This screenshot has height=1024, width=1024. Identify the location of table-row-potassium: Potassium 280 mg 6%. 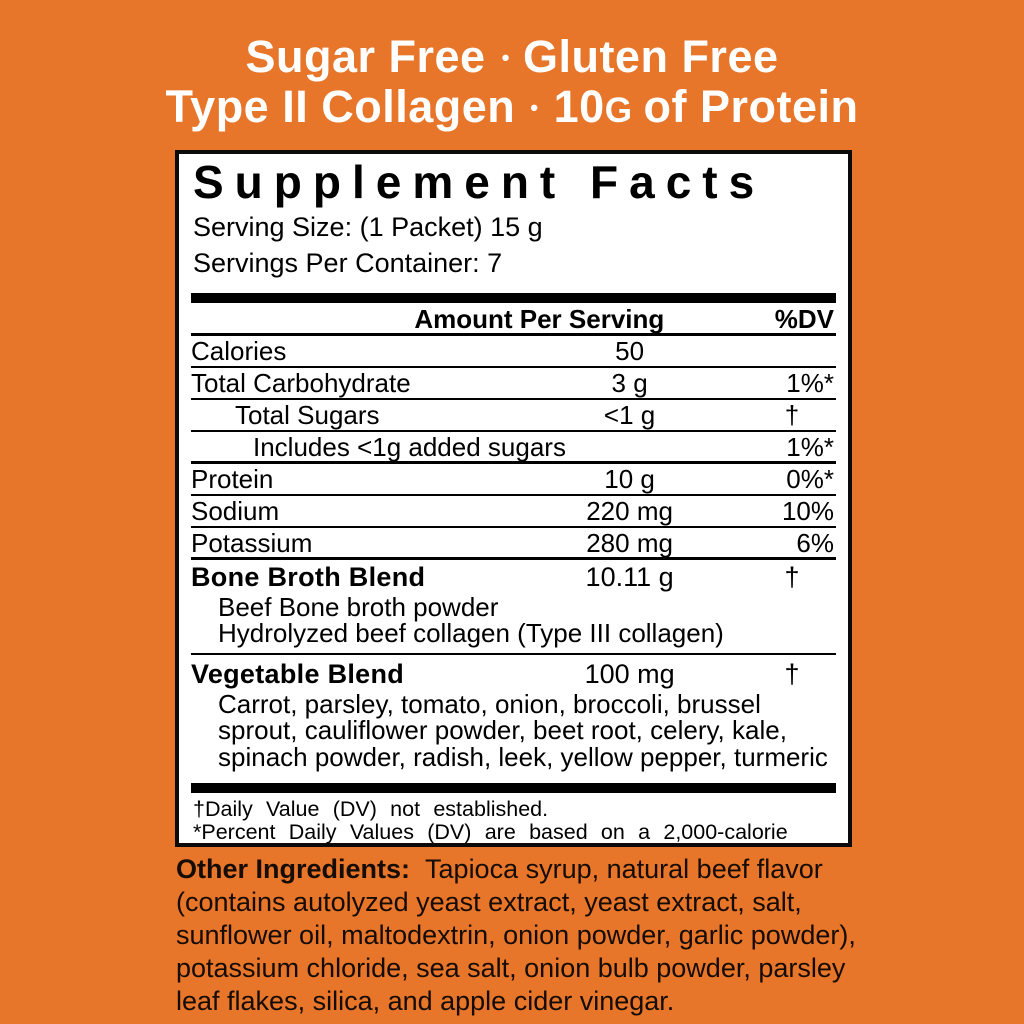
(513, 544).